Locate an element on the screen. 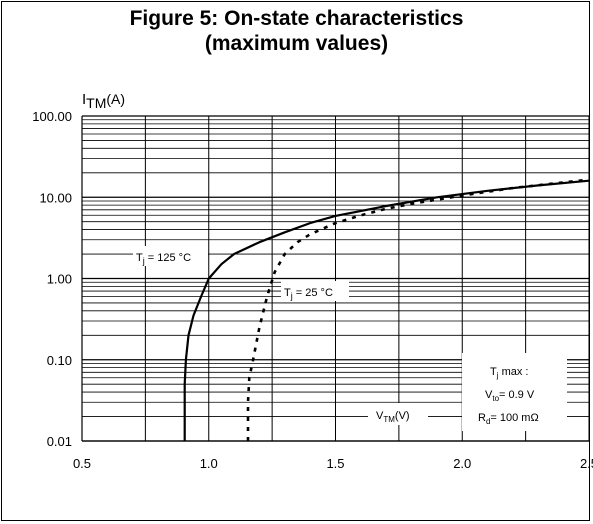 Image resolution: width=593 pixels, height=524 pixels. annotation-box: Tj max : Vto= 0.9 V Rd= 100 mΩ is located at coordinates (514, 392).